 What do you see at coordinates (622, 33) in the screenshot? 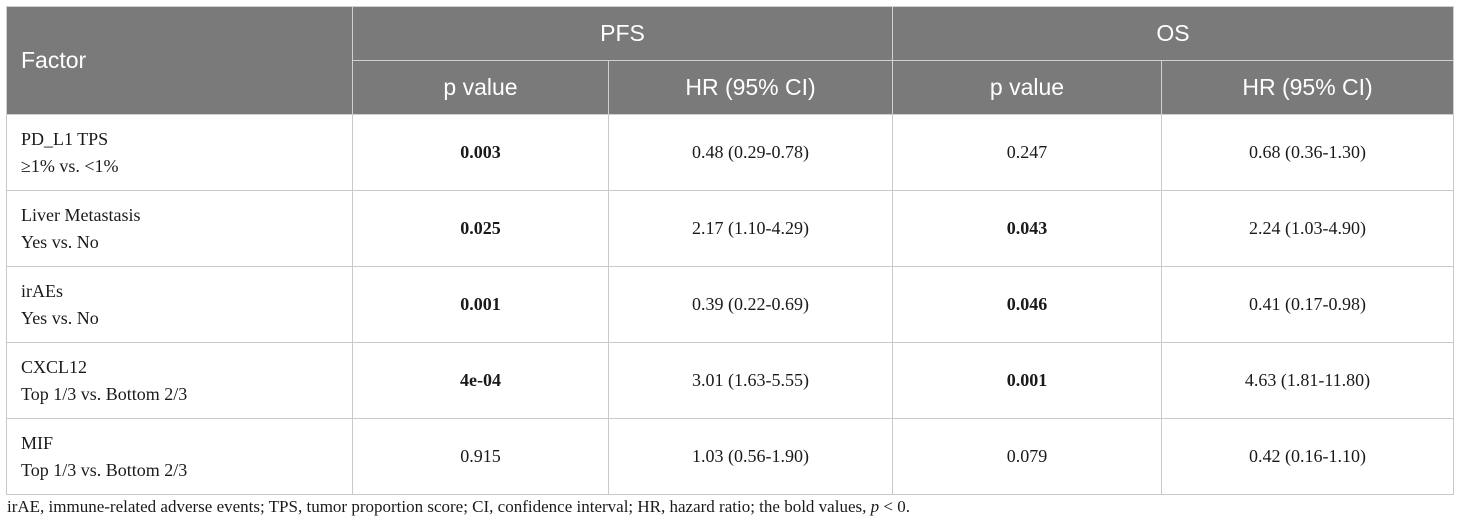
I see `header-group-pfs: PFS` at bounding box center [622, 33].